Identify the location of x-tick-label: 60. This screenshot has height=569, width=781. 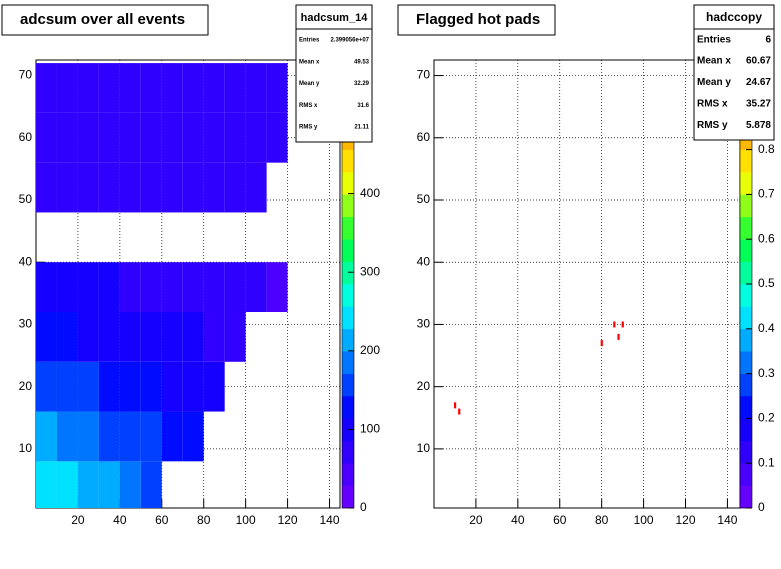
(560, 520).